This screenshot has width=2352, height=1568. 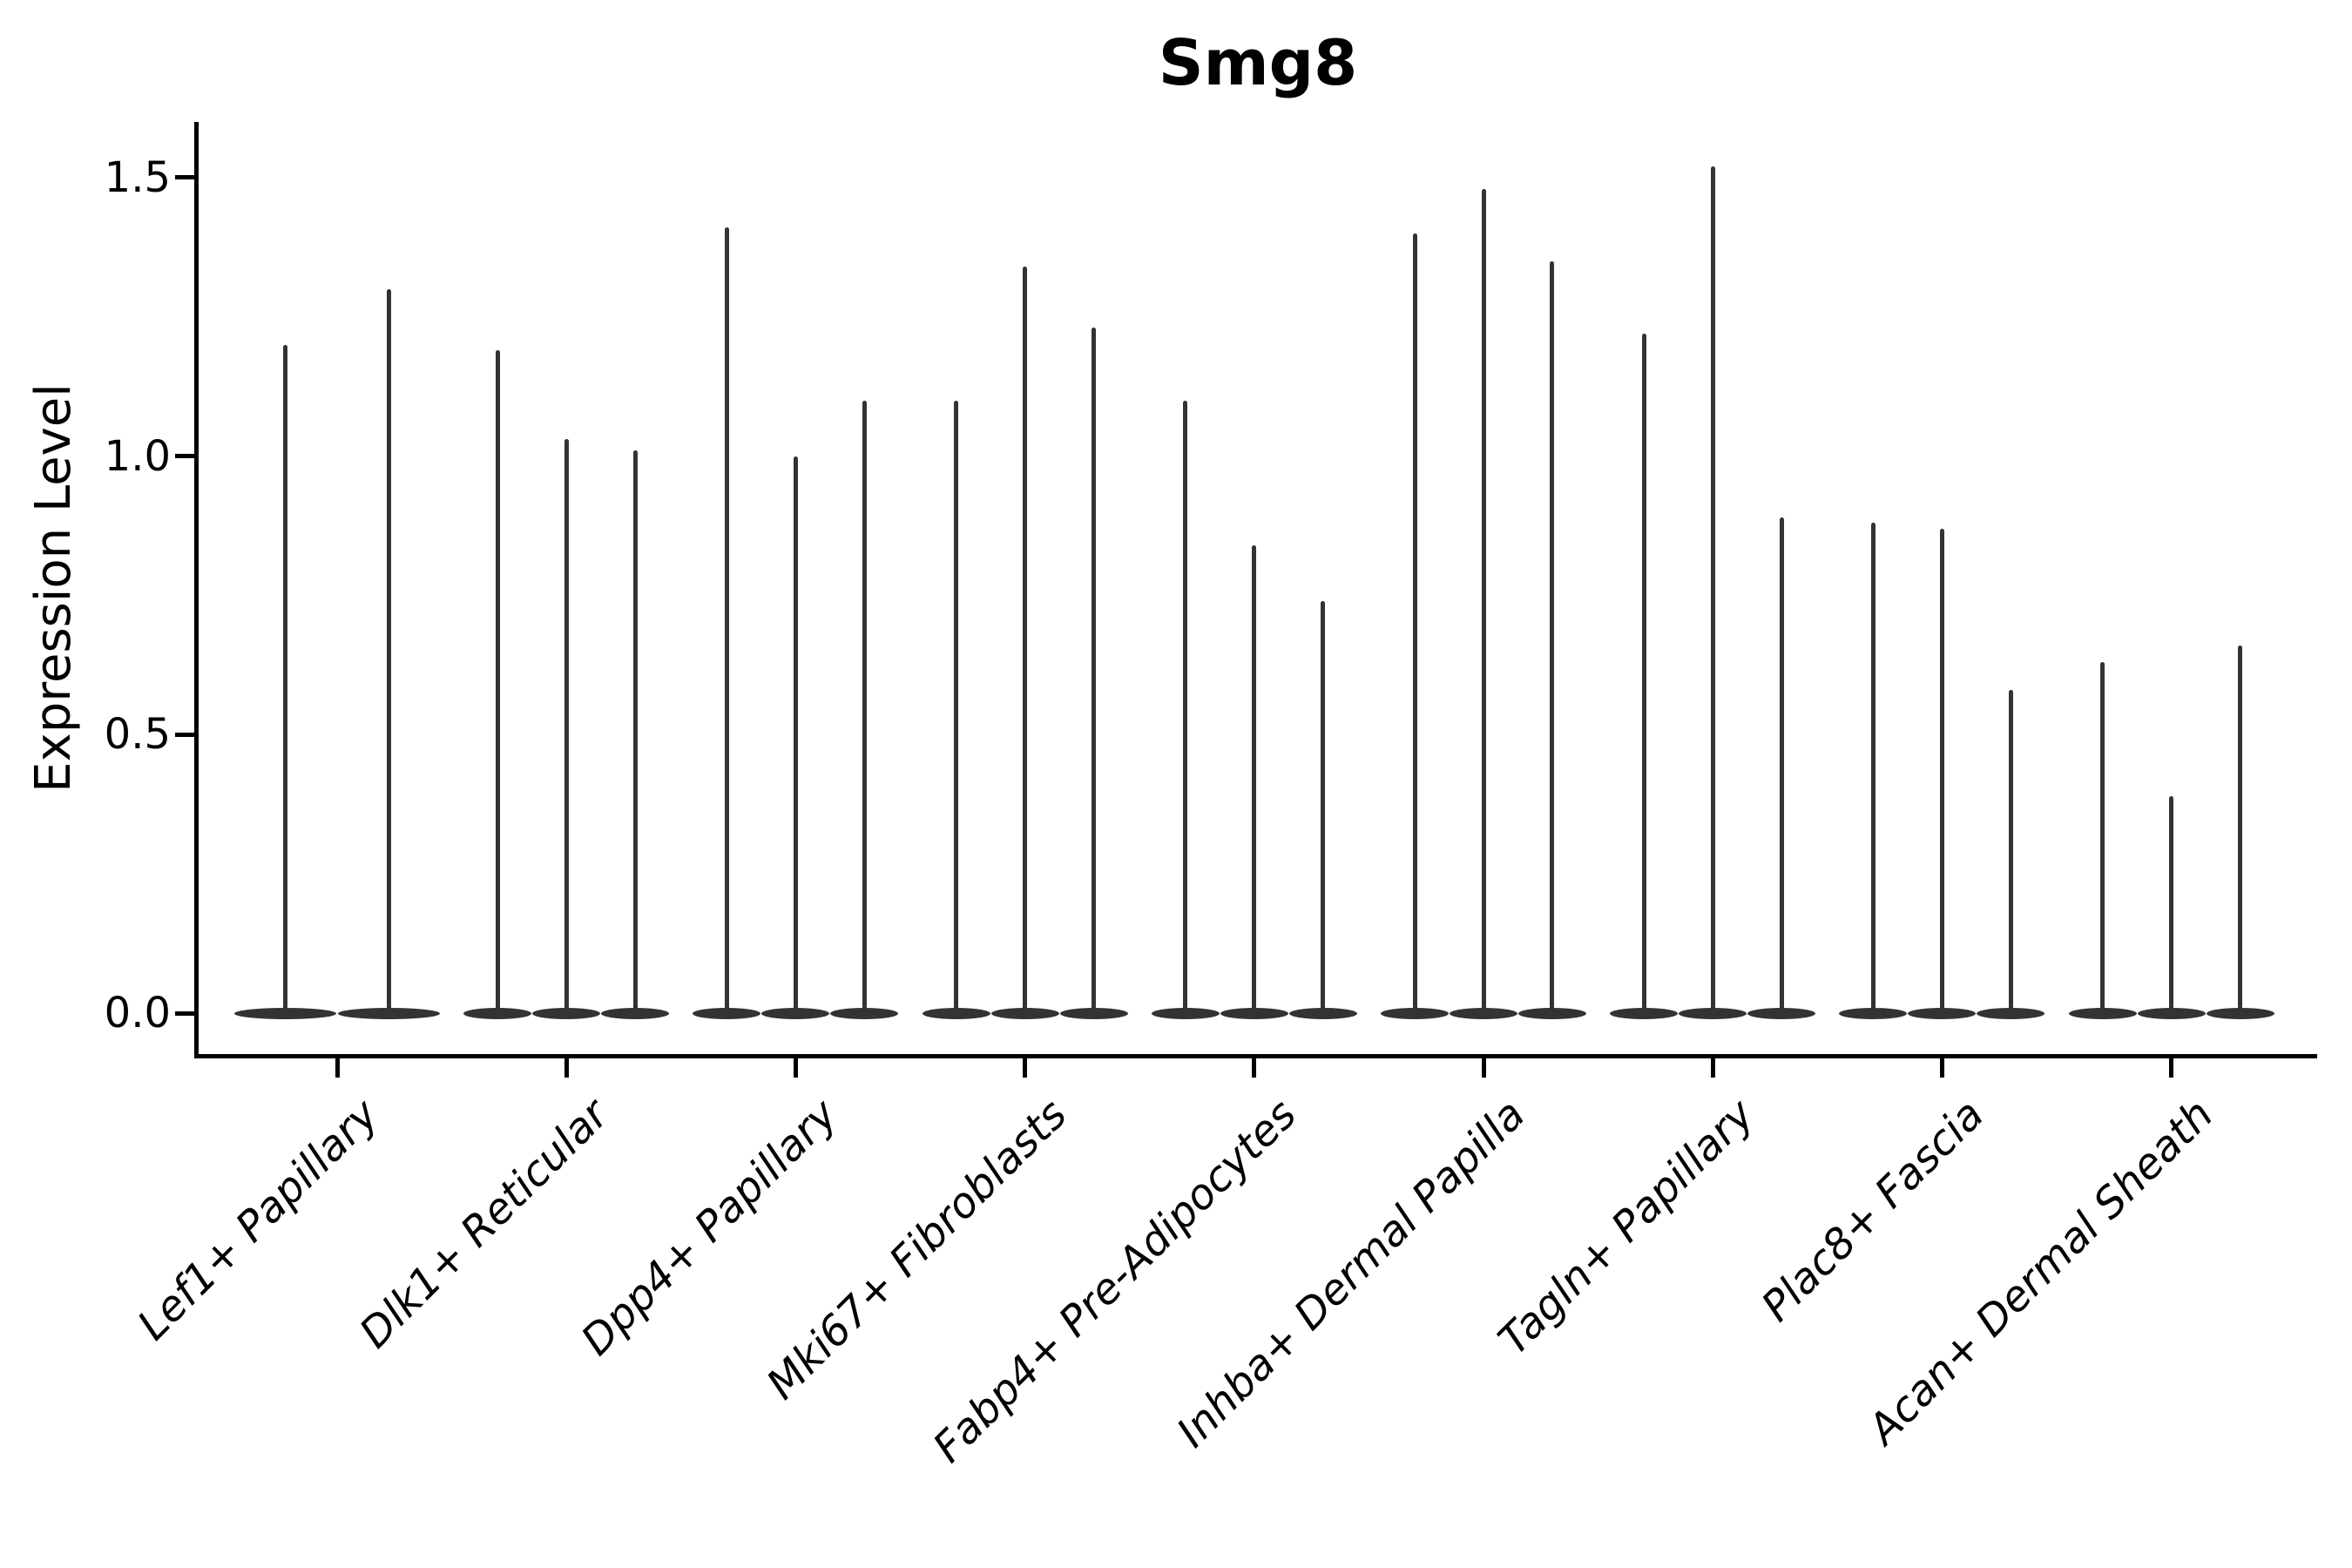 What do you see at coordinates (709, 1227) in the screenshot?
I see `x-tick-label: Dpp4+ Papillary` at bounding box center [709, 1227].